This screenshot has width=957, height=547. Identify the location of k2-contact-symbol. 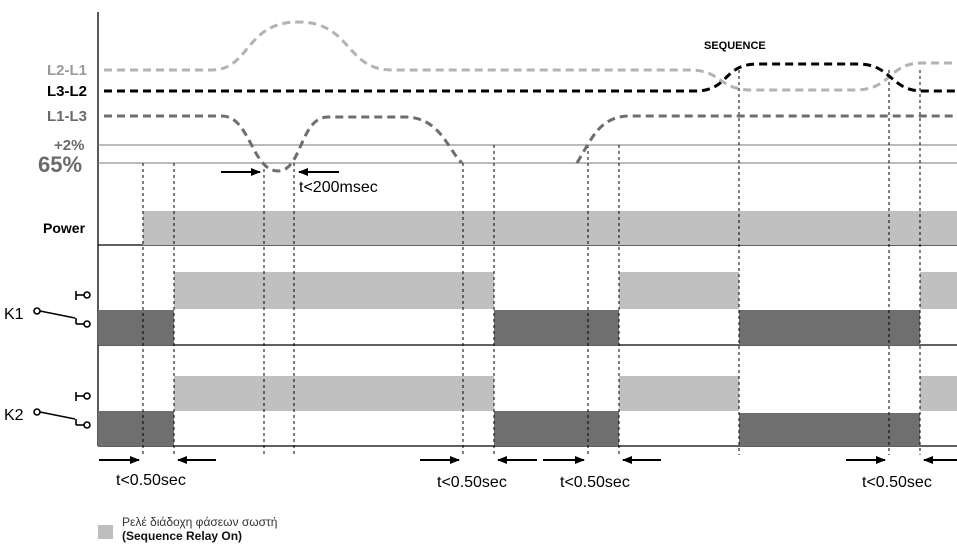
(62, 410).